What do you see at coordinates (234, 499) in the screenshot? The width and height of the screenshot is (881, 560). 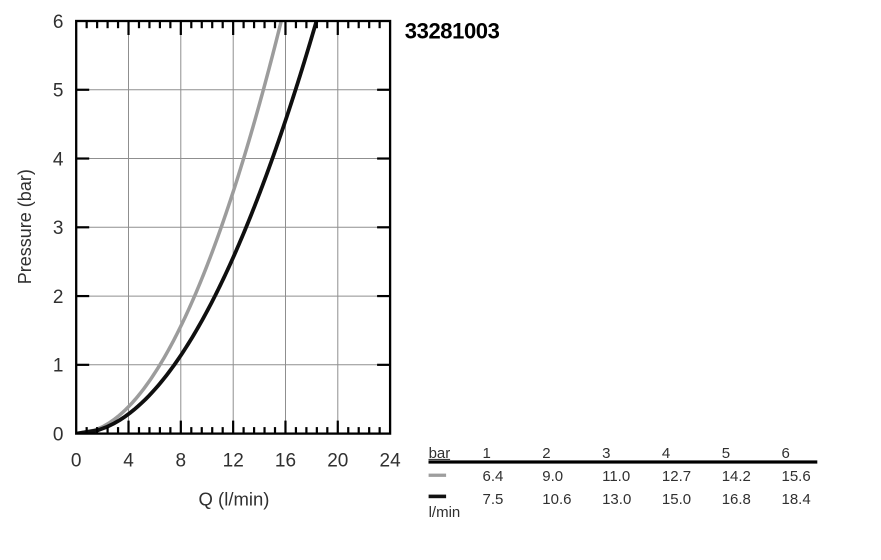 I see `svg-text: Q (l/min)` at bounding box center [234, 499].